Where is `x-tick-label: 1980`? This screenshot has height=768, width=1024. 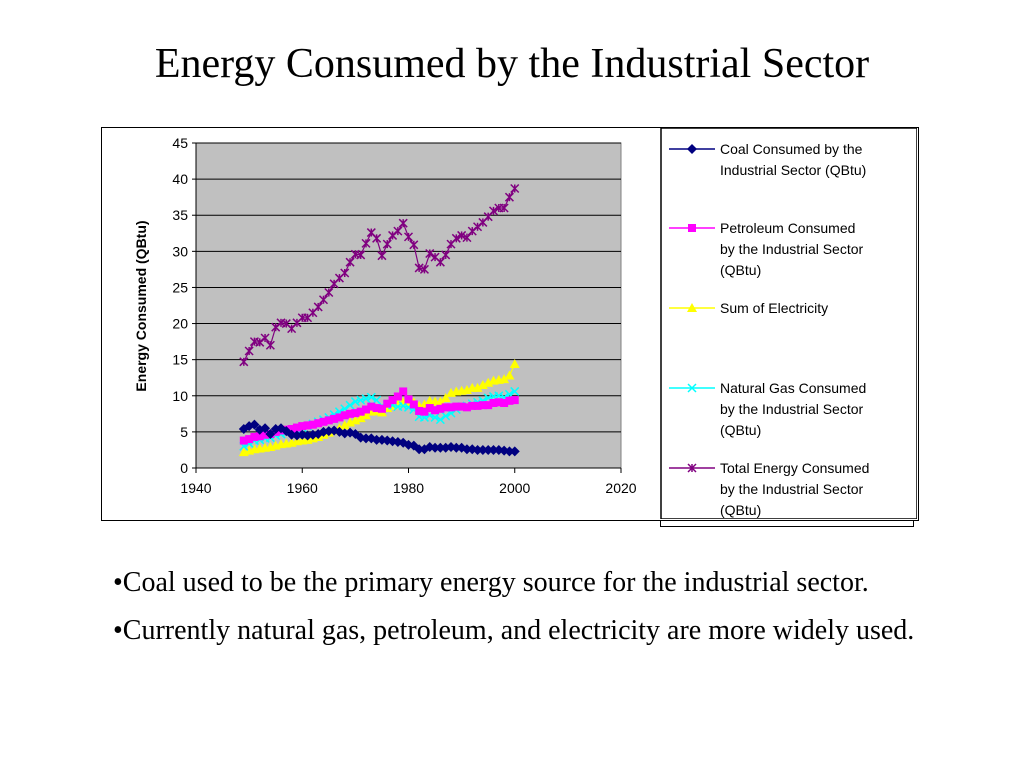 x-tick-label: 1980 is located at coordinates (408, 488).